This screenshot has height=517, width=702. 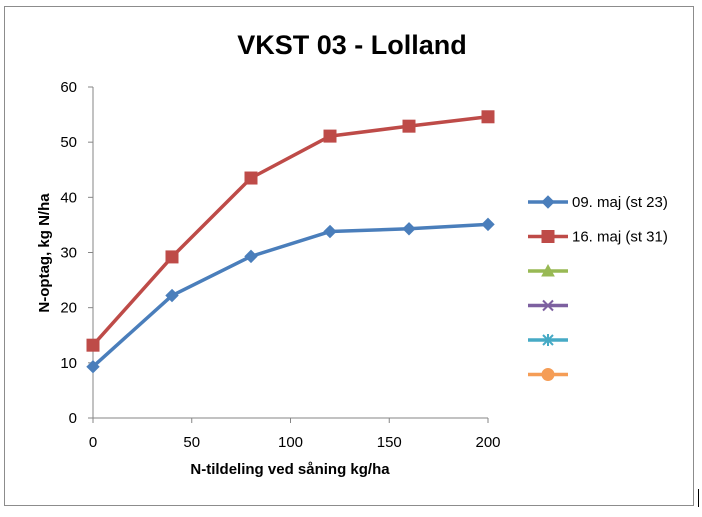 What do you see at coordinates (352, 45) in the screenshot?
I see `chart-title: VKST 03 - Lolland` at bounding box center [352, 45].